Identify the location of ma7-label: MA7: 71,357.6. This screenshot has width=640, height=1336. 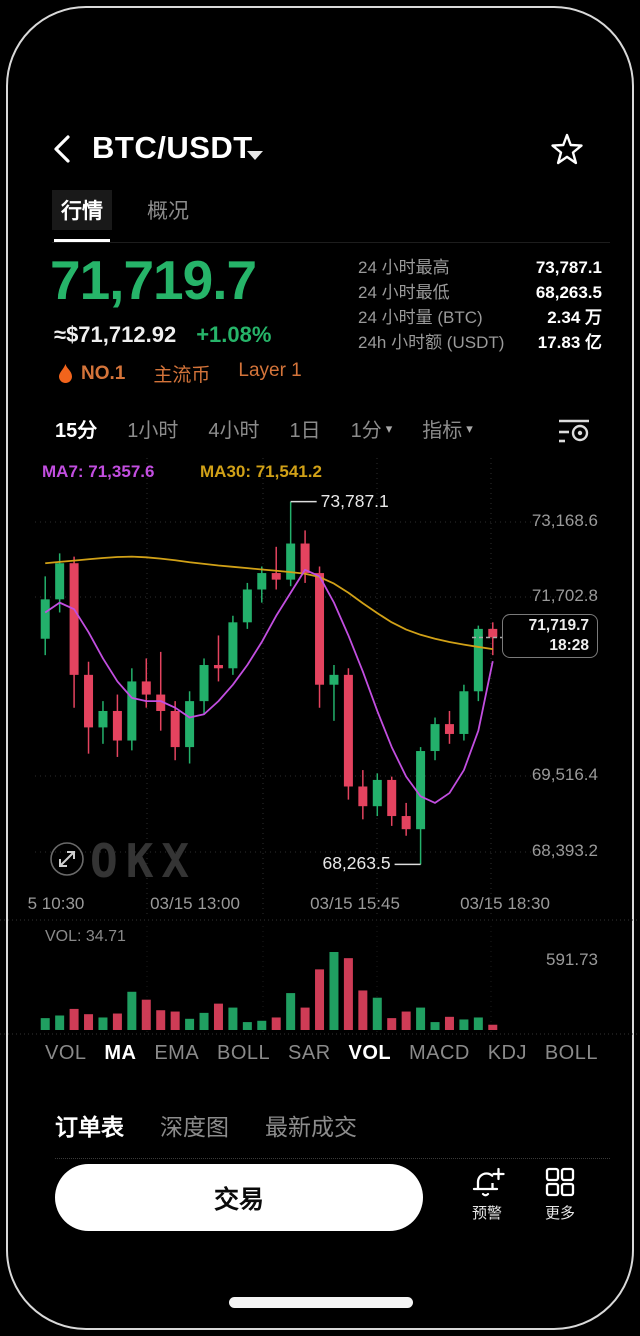
(98, 471).